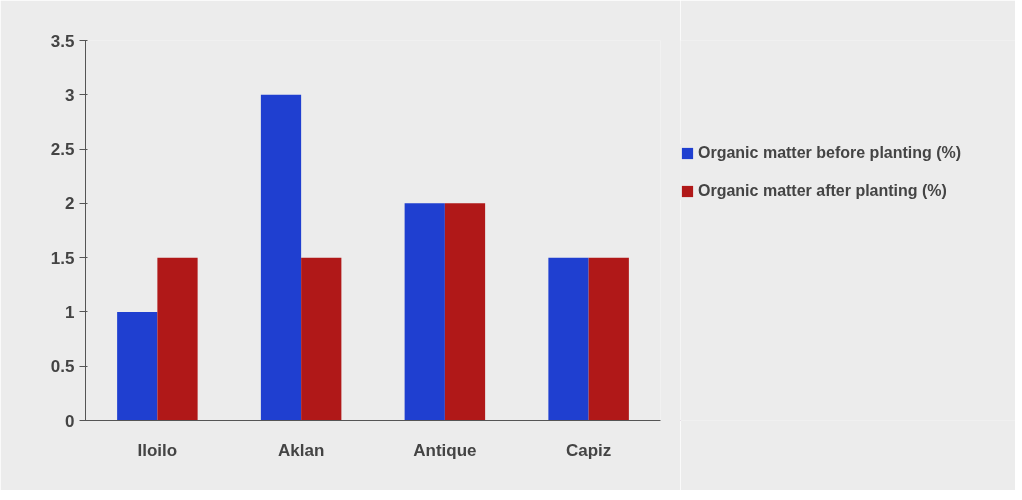 The image size is (1022, 500). Describe the element at coordinates (70, 421) in the screenshot. I see `y-tick-label: 0` at that location.